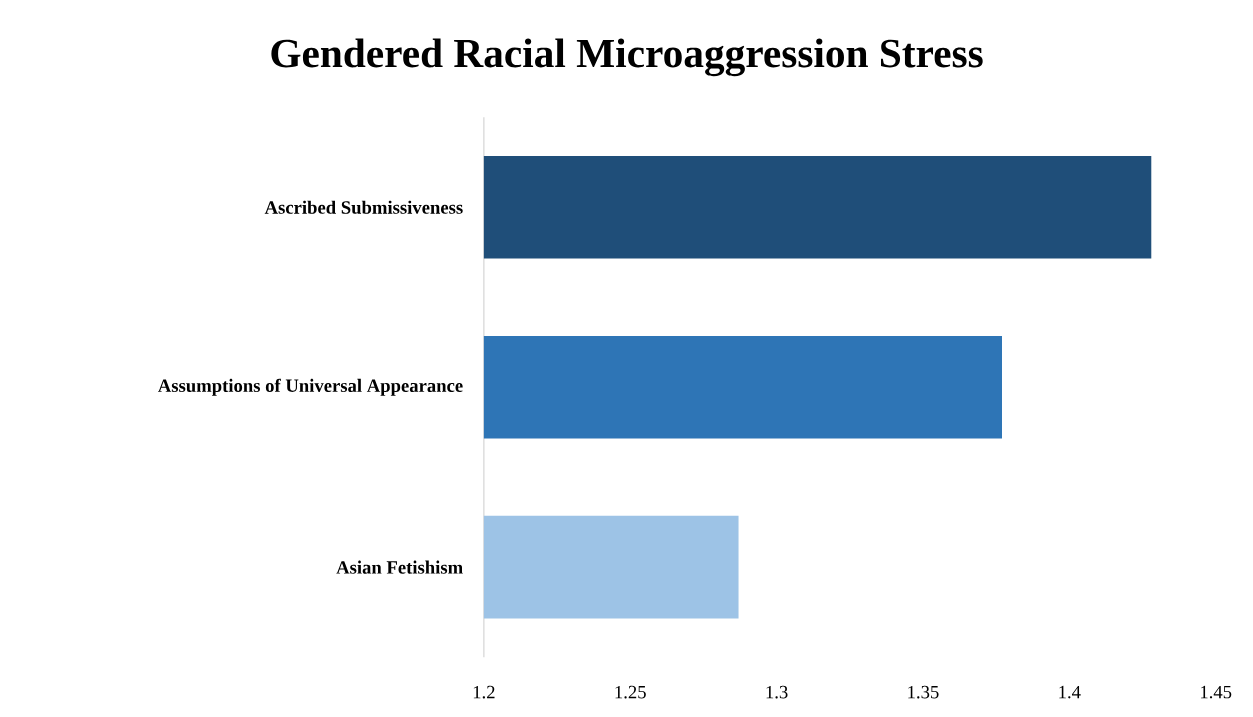  Describe the element at coordinates (923, 692) in the screenshot. I see `x-tick-label: 1.35` at that location.